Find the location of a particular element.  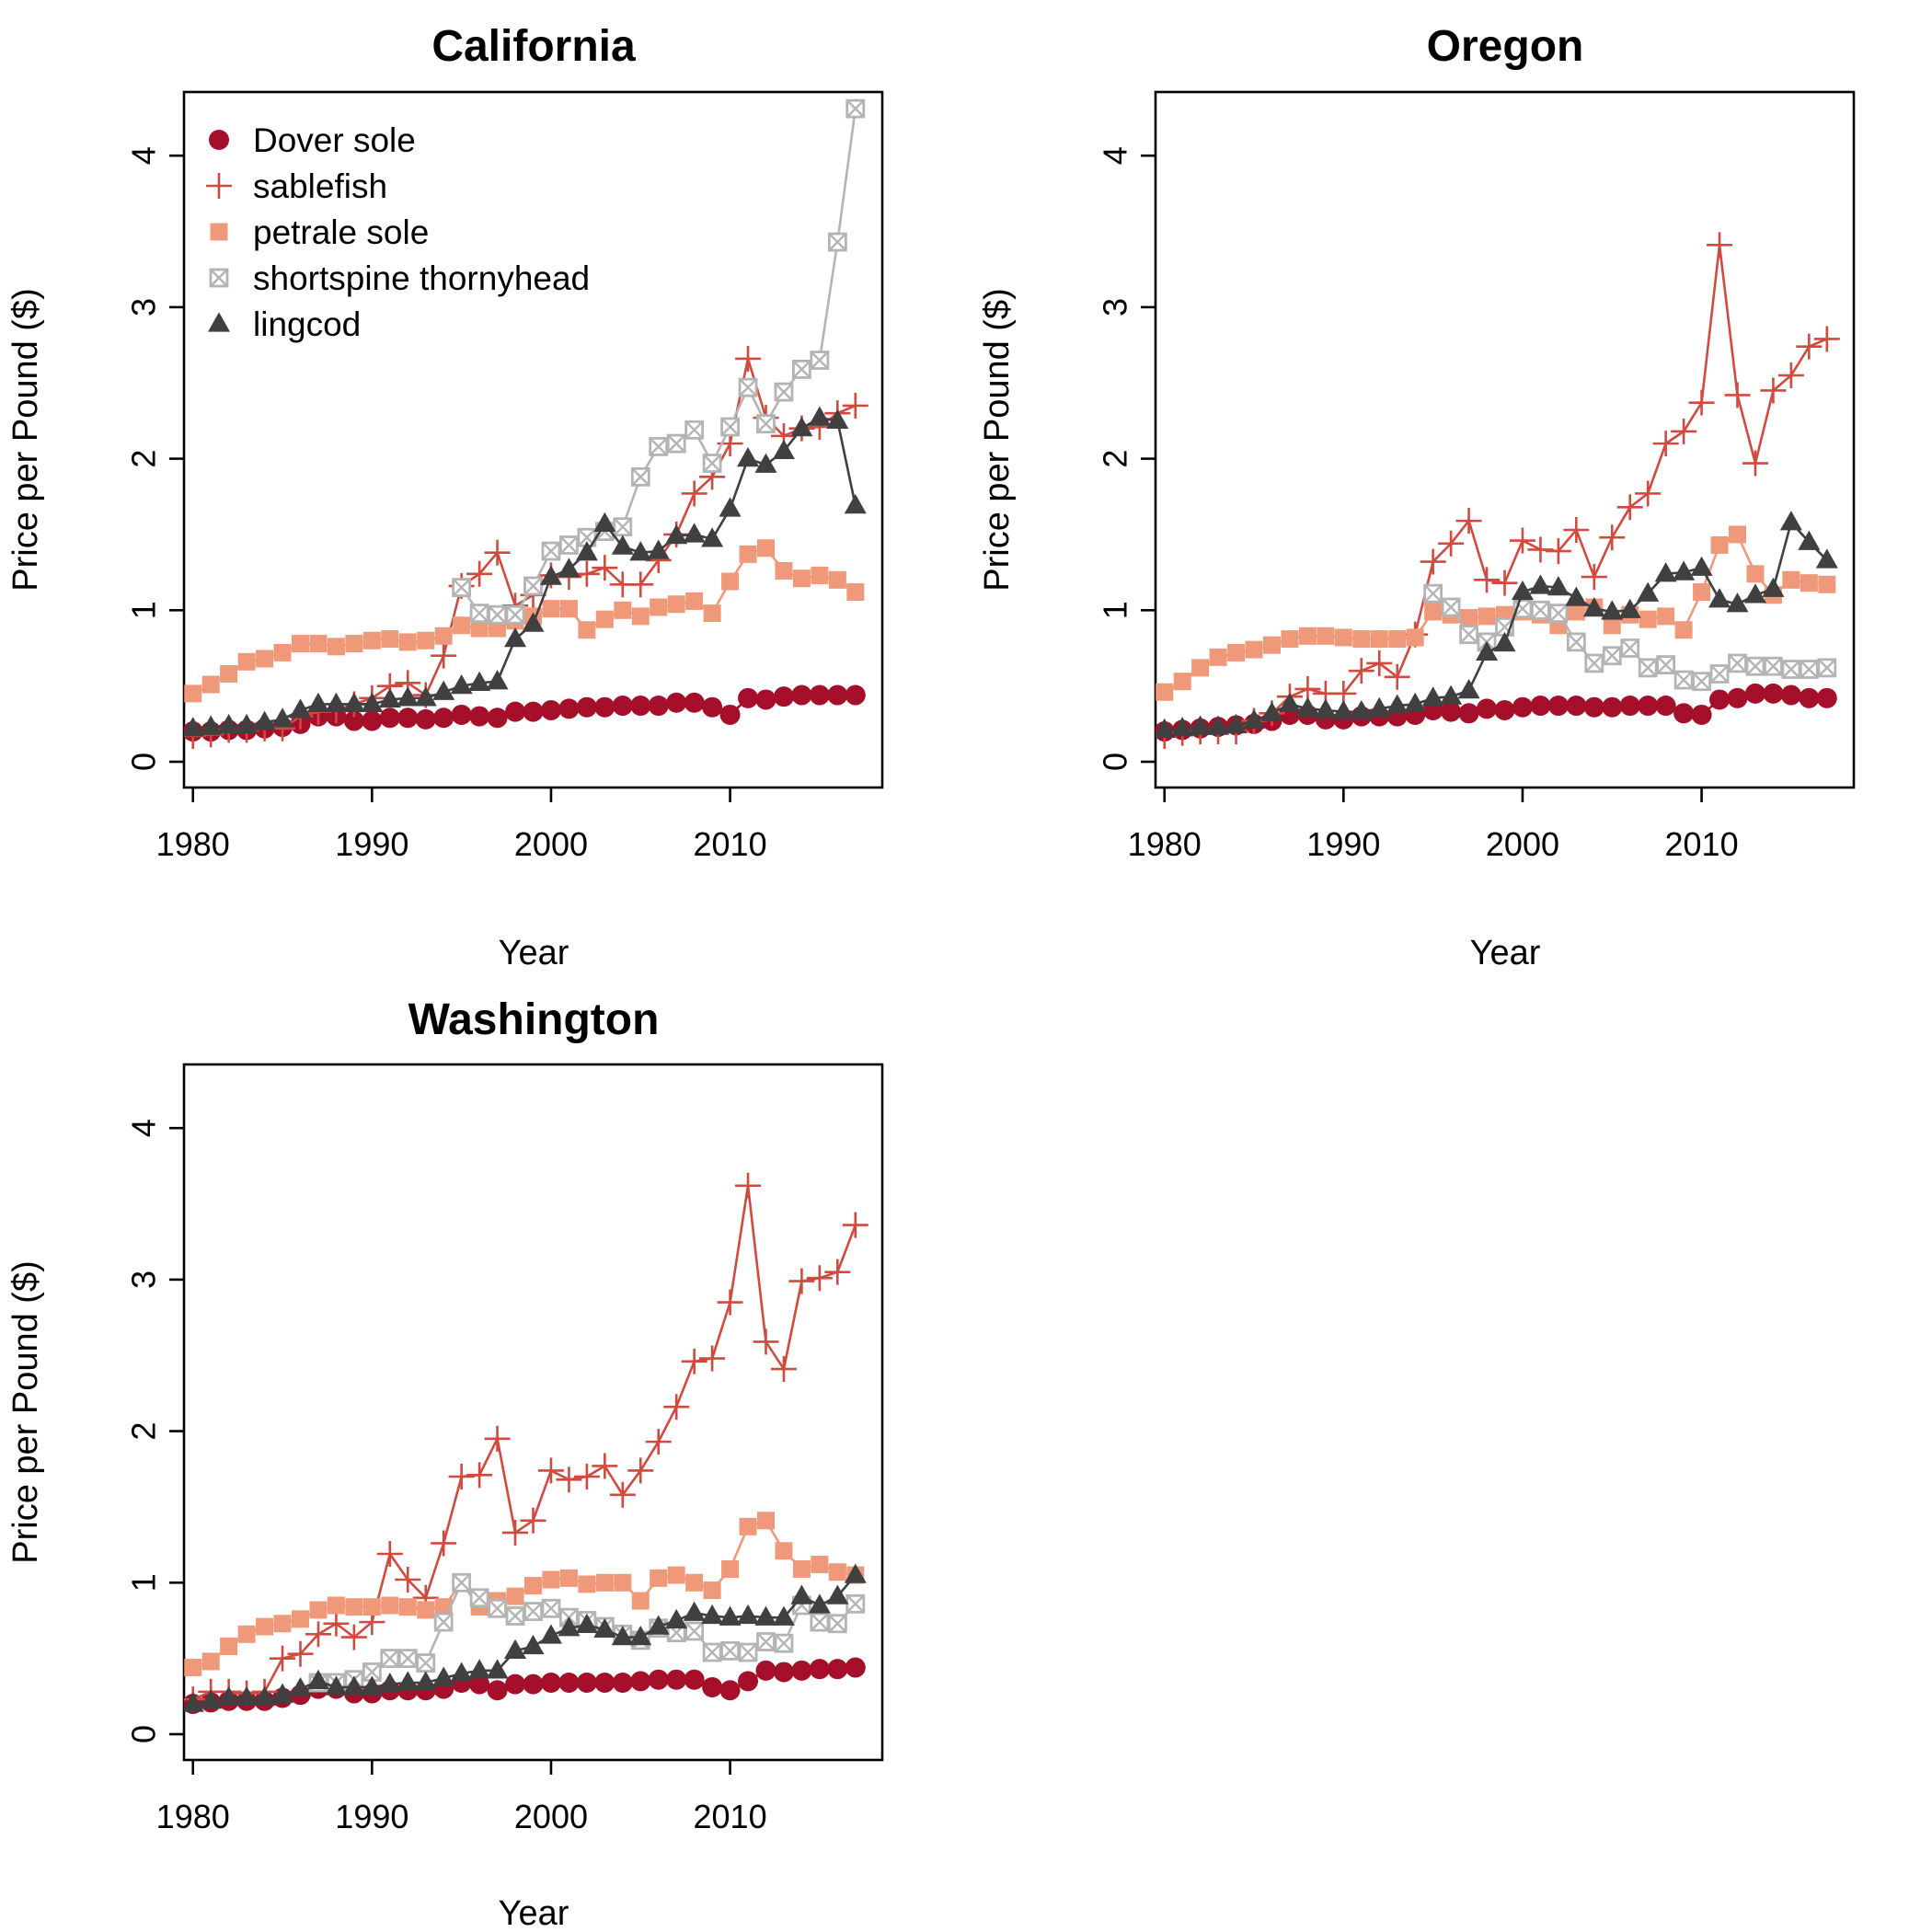

panel-title: Oregon is located at coordinates (1505, 46).